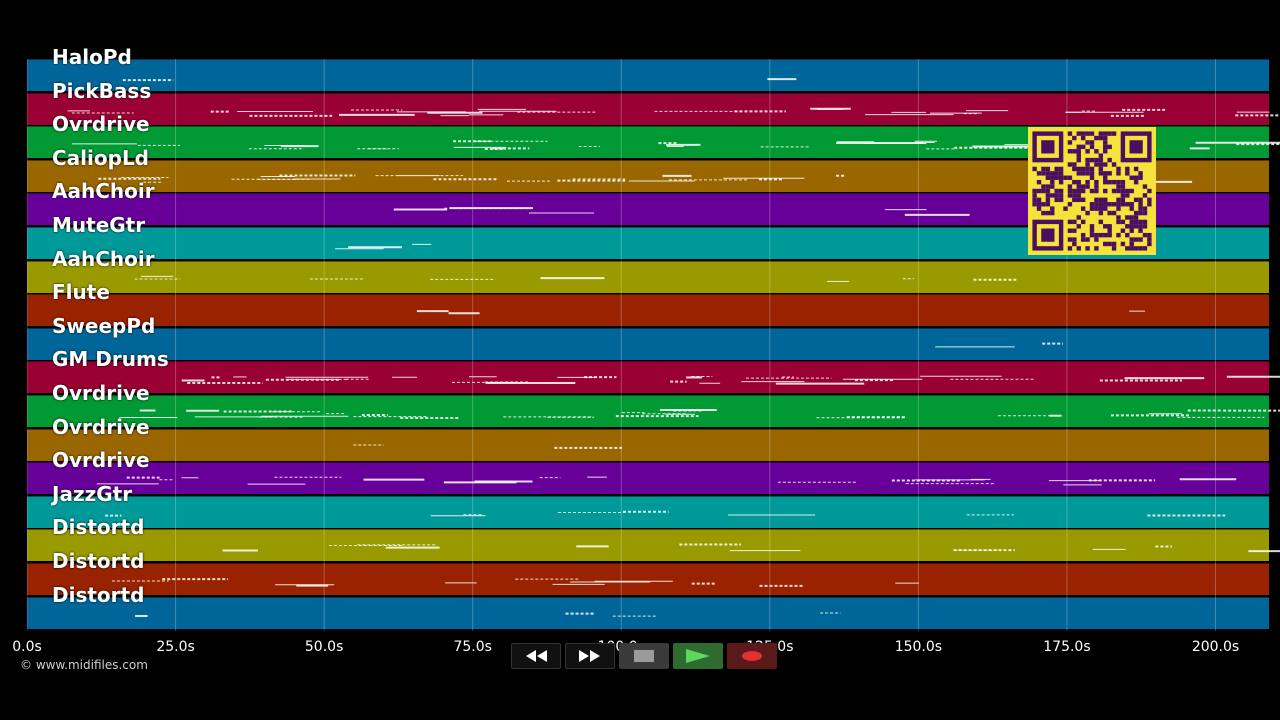  I want to click on track-label: MuteGtr, so click(99, 225).